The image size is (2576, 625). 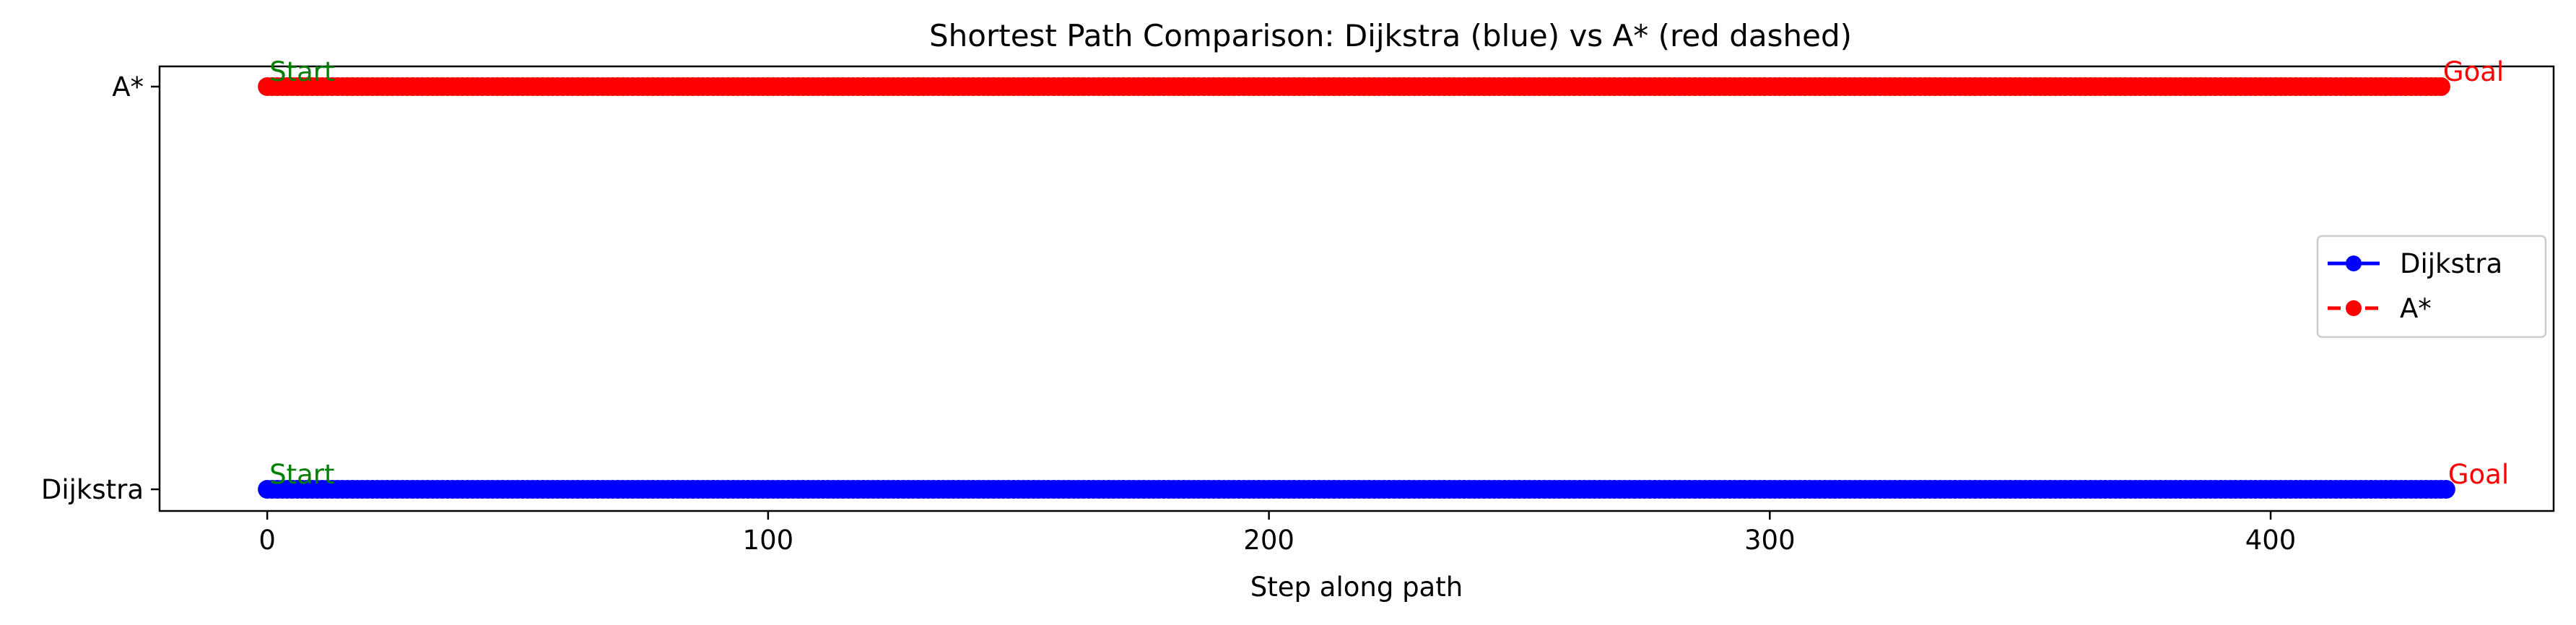 What do you see at coordinates (2416, 308) in the screenshot?
I see `legend-label: A*` at bounding box center [2416, 308].